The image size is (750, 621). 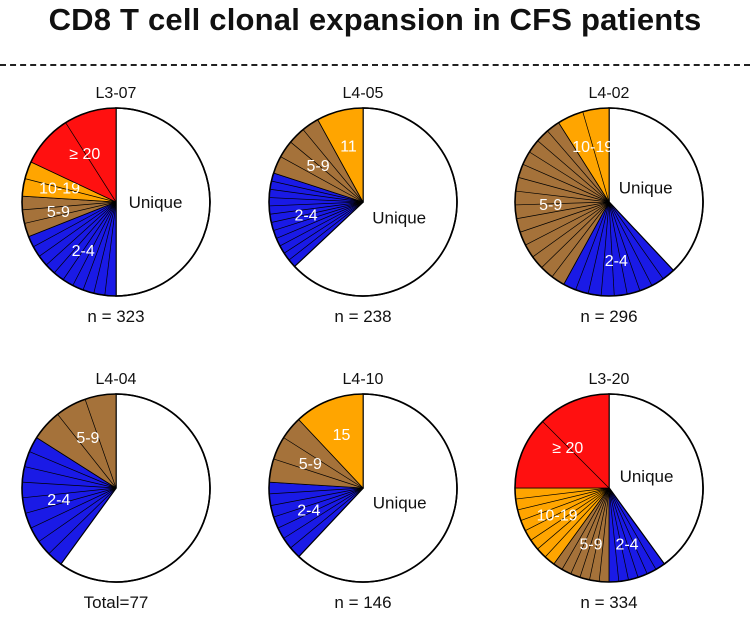 I want to click on slice-label: 11, so click(x=348, y=147).